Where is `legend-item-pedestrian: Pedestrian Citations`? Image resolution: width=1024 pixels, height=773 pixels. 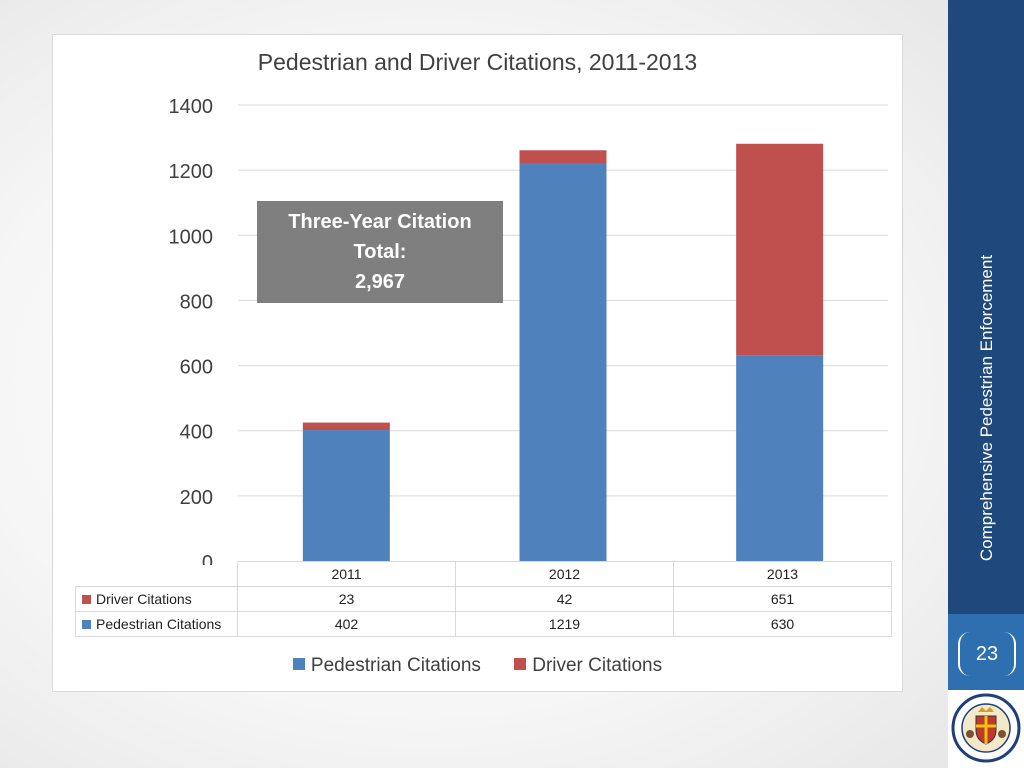
legend-item-pedestrian: Pedestrian Citations is located at coordinates (386, 666).